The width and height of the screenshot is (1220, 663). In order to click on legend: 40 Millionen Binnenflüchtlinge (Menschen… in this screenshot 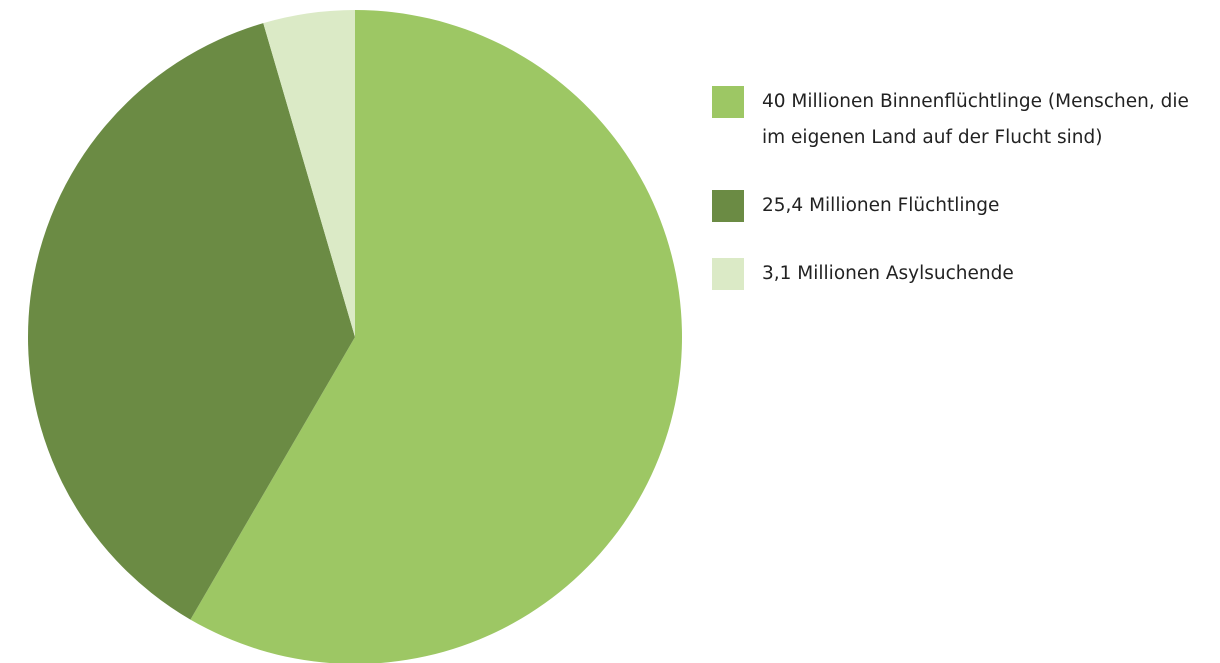, I will do `click(957, 206)`.